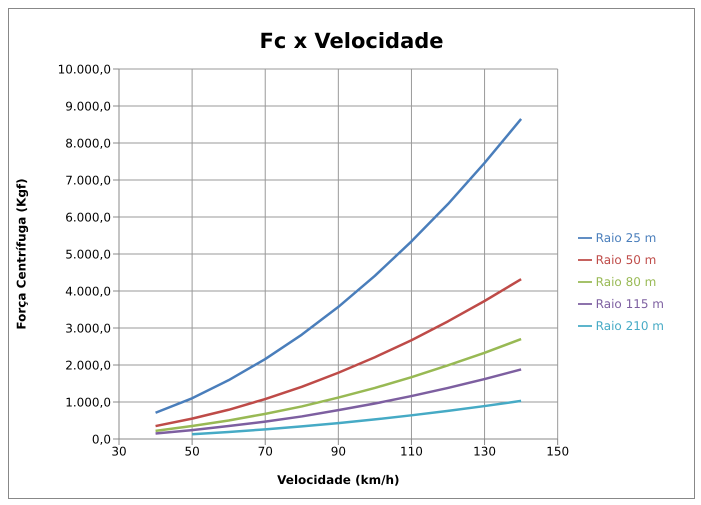 The height and width of the screenshot is (505, 701). I want to click on x-tick-label: 30, so click(119, 451).